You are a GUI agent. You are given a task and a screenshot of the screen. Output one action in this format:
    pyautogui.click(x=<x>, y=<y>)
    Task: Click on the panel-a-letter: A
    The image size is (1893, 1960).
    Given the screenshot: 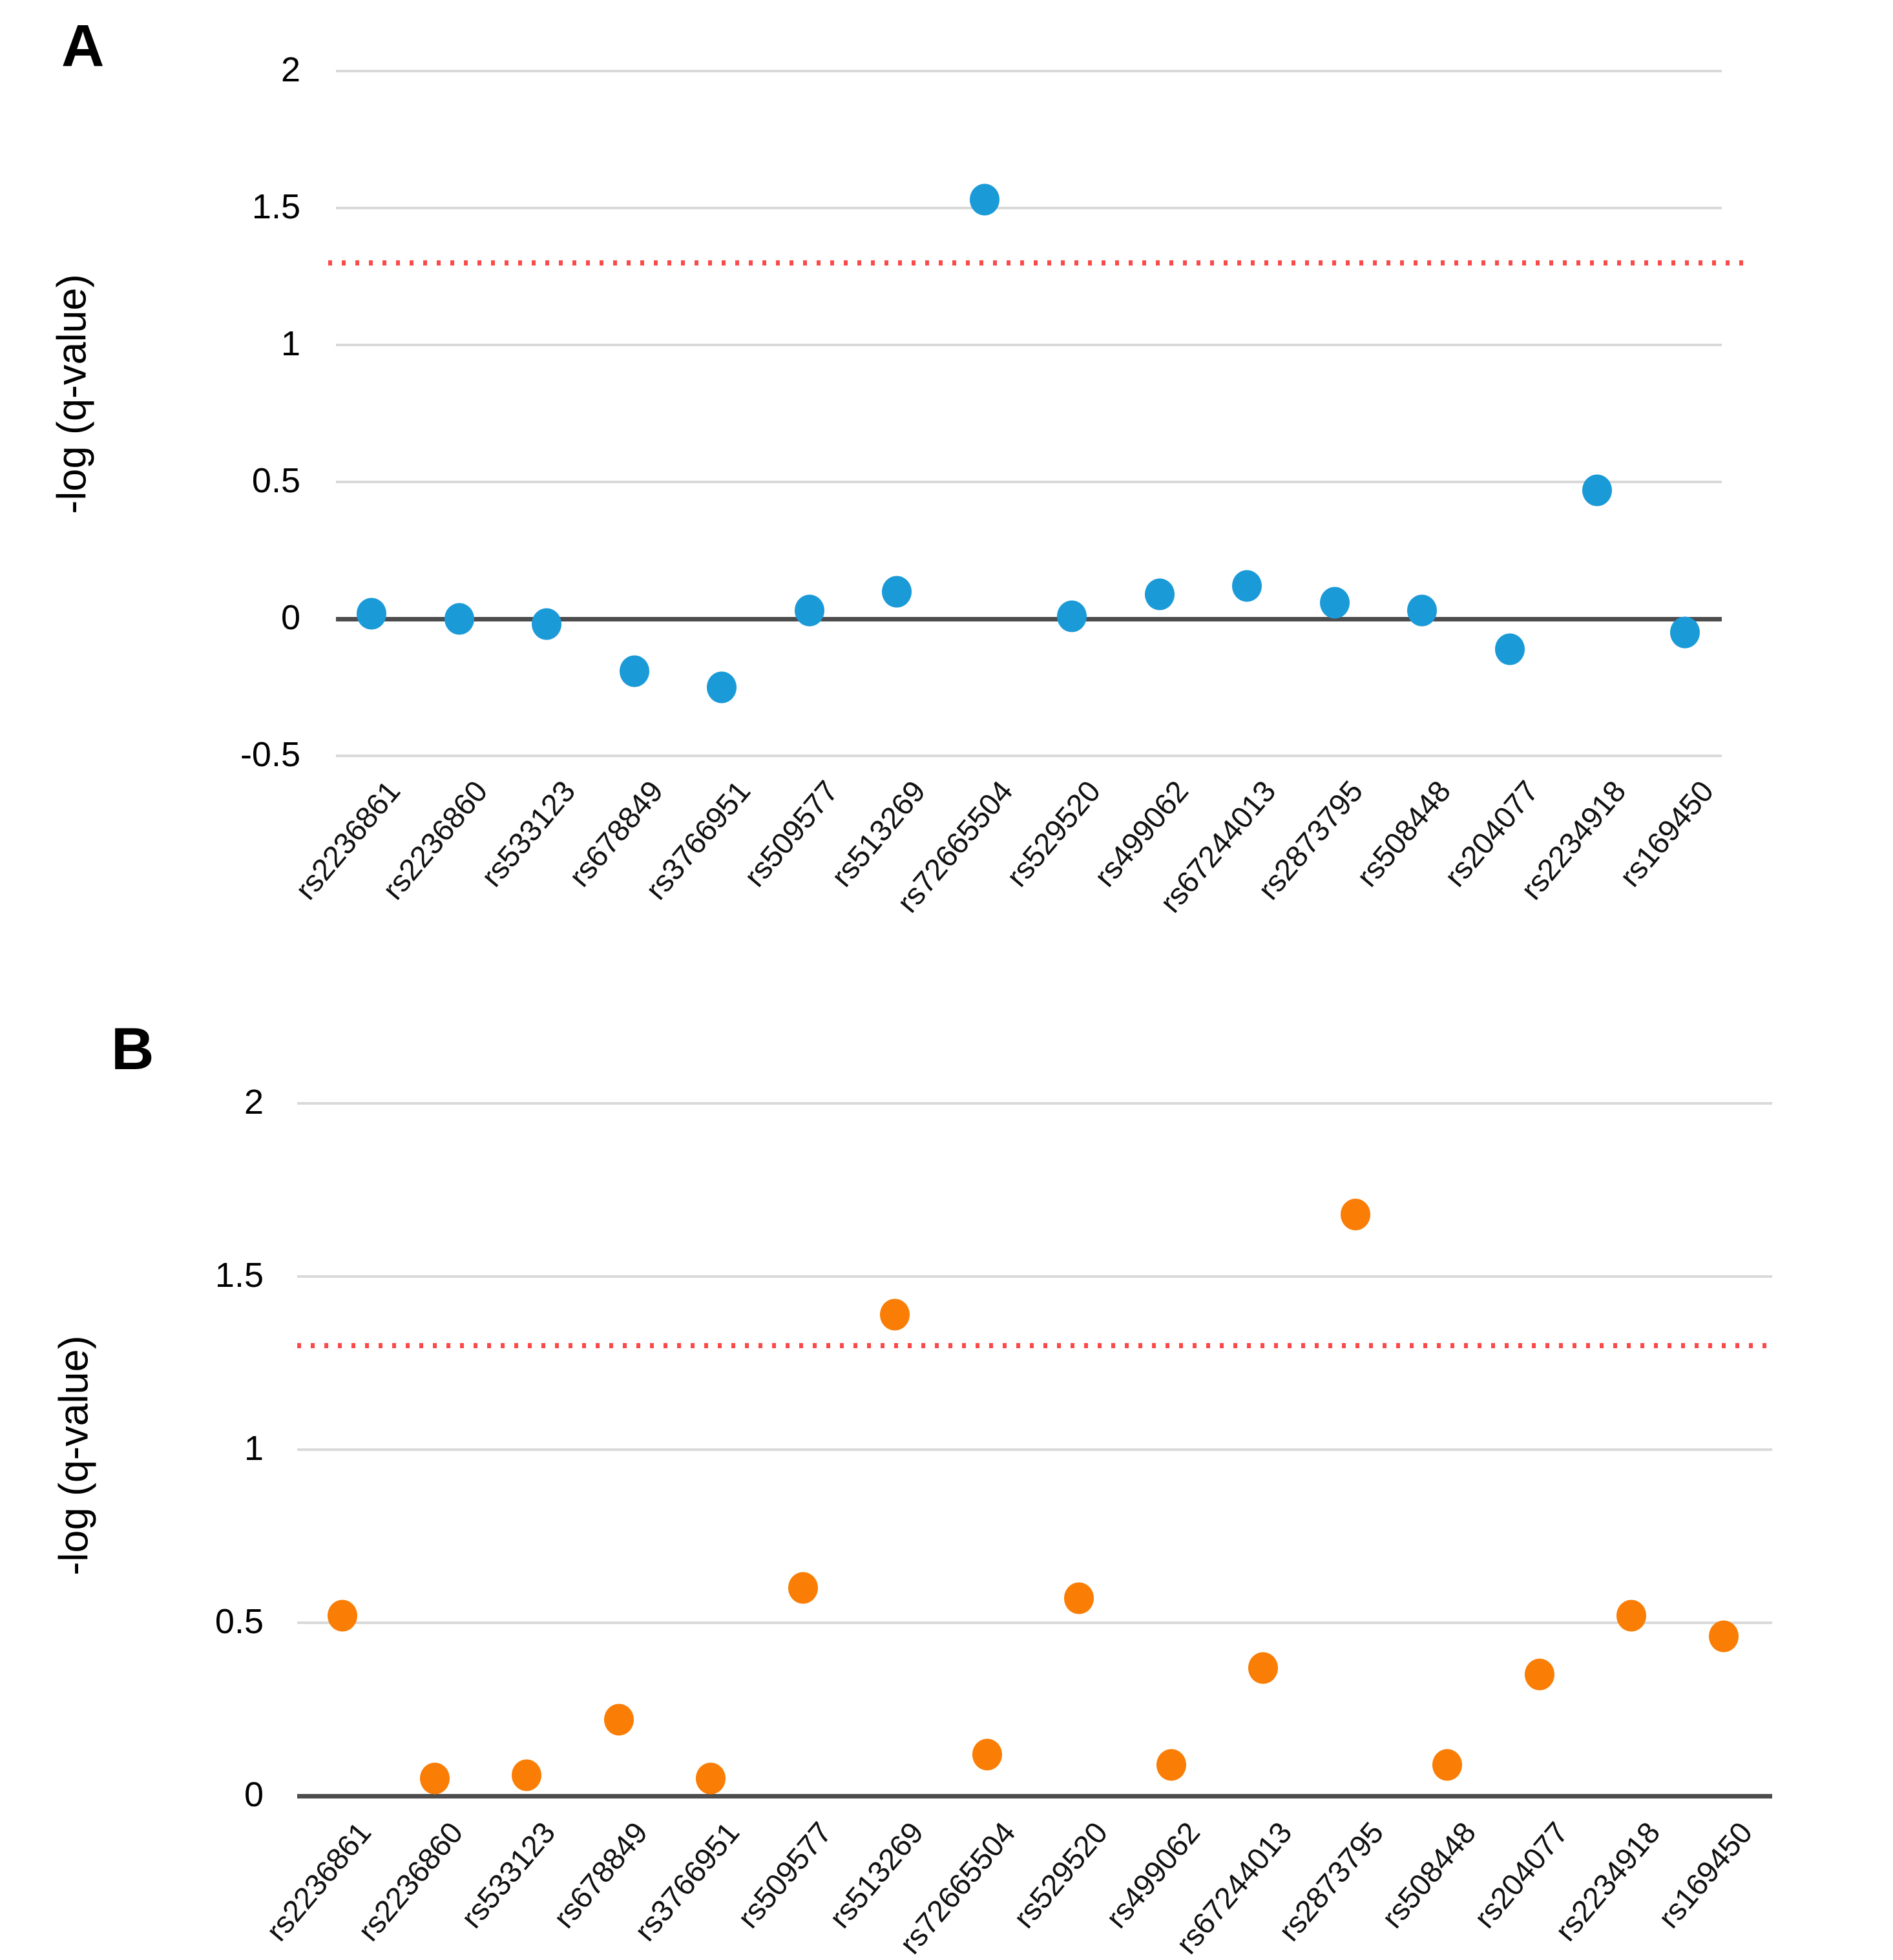 What is the action you would take?
    pyautogui.click(x=83, y=46)
    